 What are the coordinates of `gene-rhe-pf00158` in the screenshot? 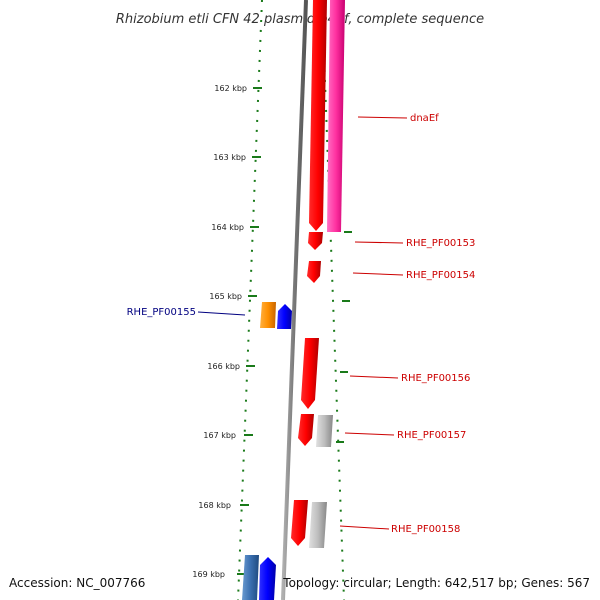 It's located at (299, 523).